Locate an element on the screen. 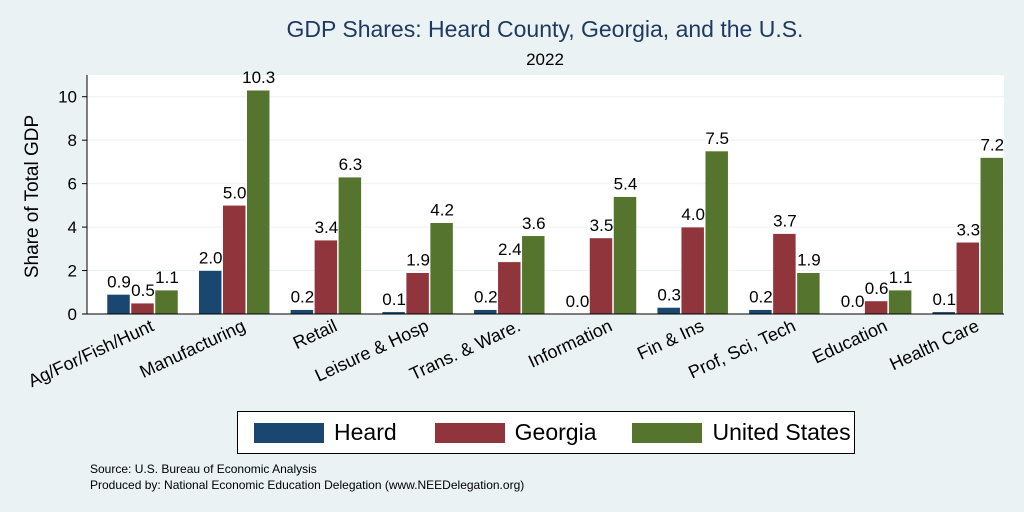 The width and height of the screenshot is (1024, 512). data-label: 4.0 is located at coordinates (693, 214).